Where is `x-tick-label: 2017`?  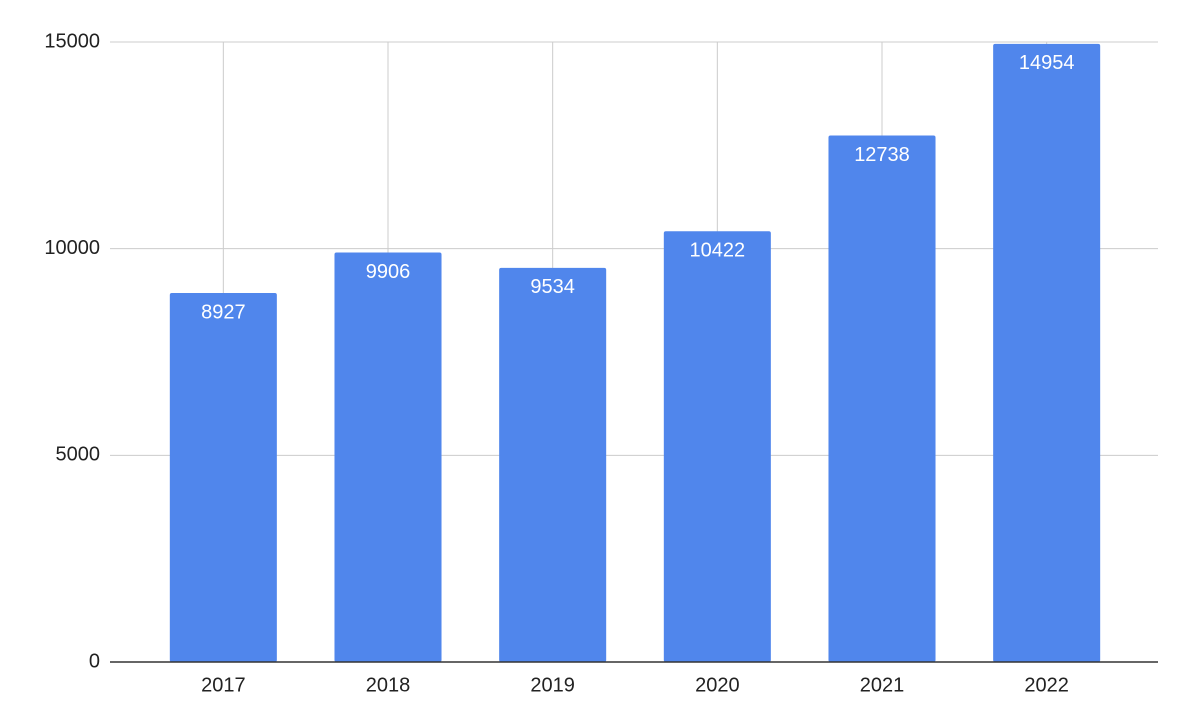 x-tick-label: 2017 is located at coordinates (223, 685).